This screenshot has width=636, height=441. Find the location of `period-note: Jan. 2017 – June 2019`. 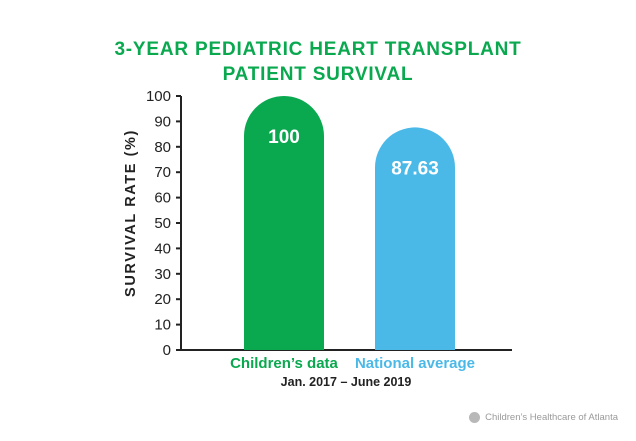

period-note: Jan. 2017 – June 2019 is located at coordinates (346, 382).